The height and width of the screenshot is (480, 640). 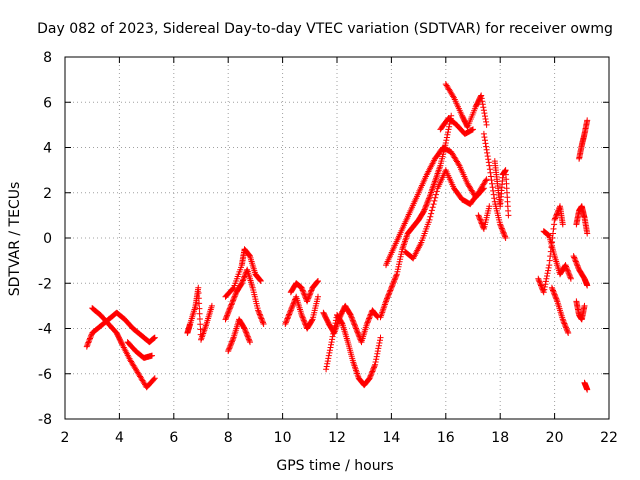 What do you see at coordinates (582, 220) in the screenshot?
I see `series-track-w` at bounding box center [582, 220].